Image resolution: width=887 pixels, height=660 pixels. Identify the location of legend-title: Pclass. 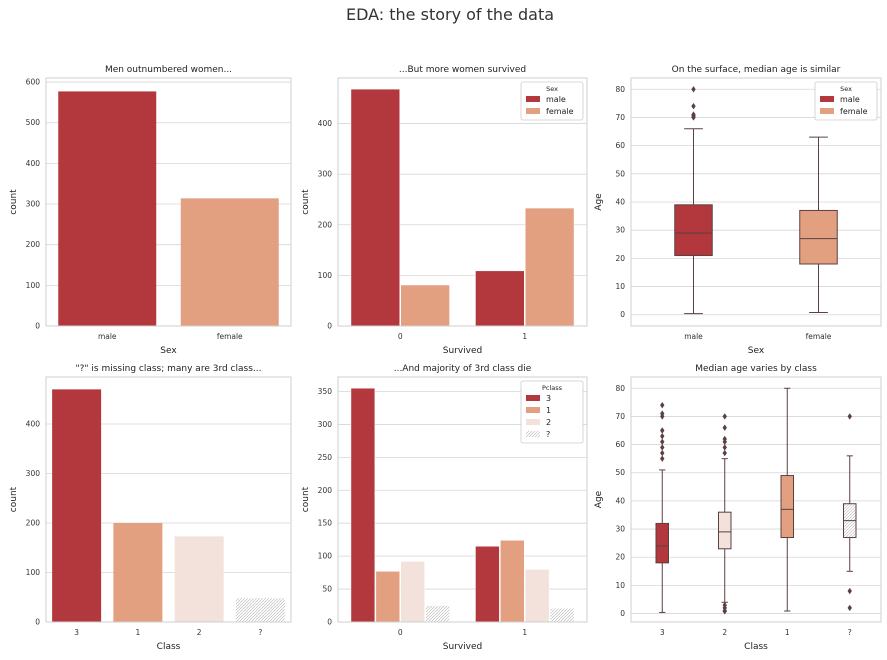
(552, 388).